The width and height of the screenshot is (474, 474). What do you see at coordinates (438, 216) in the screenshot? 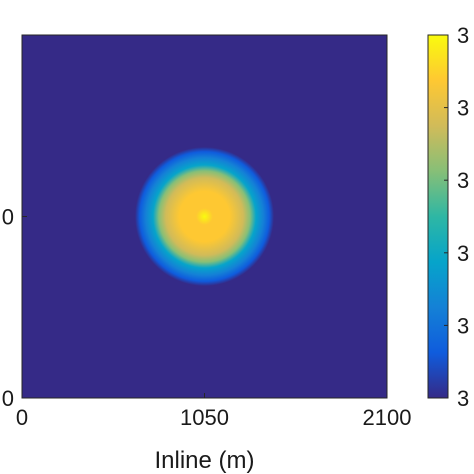
I see `colorbar-scale` at bounding box center [438, 216].